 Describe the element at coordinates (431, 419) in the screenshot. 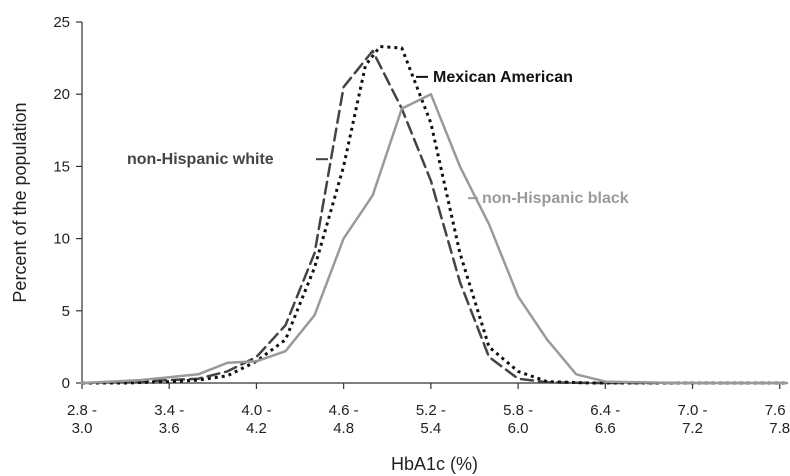

I see `x-tick-label: 5.2 -5.4` at that location.